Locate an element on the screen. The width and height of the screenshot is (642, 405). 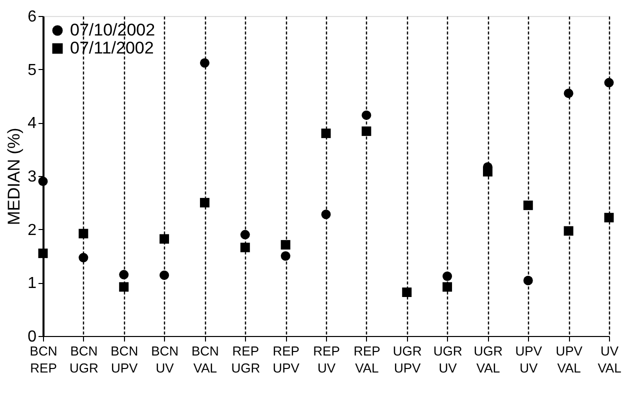
x-tick-label: BCN UV is located at coordinates (165, 360).